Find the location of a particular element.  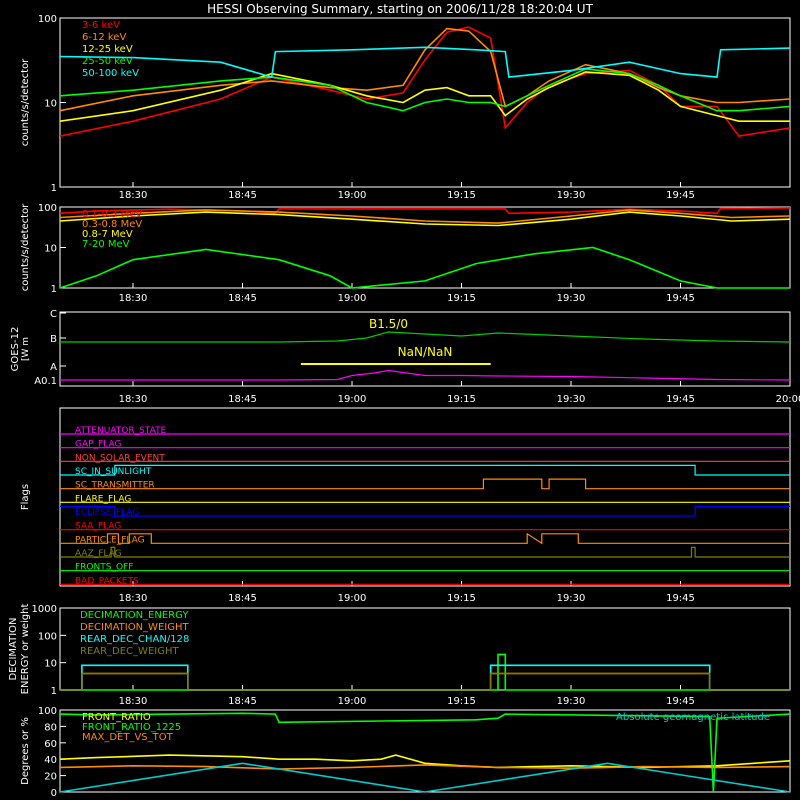

y-axis-units: [W m is located at coordinates (26, 349).